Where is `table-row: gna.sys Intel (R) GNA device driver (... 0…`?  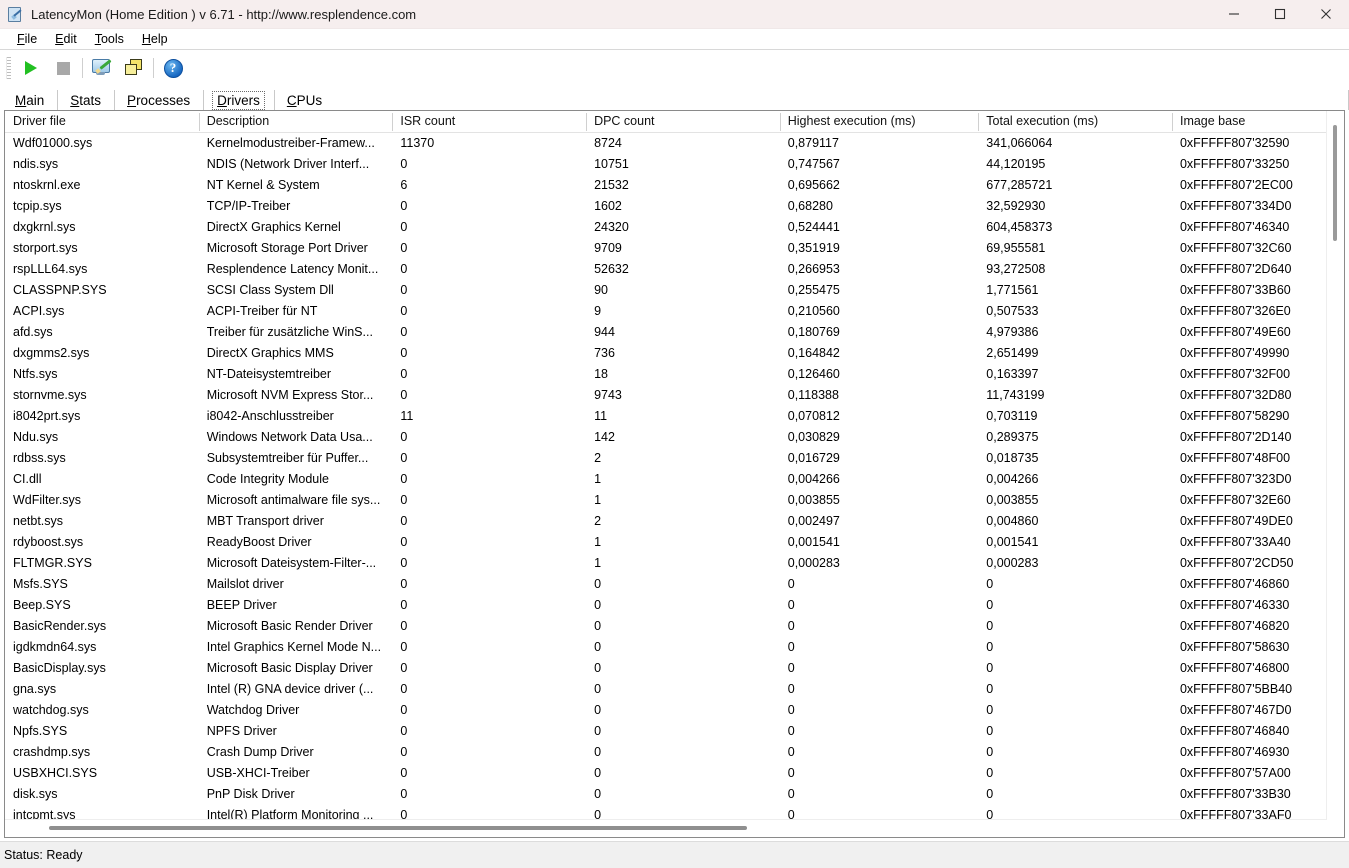
table-row: gna.sys Intel (R) GNA device driver (... 0… is located at coordinates (666, 689).